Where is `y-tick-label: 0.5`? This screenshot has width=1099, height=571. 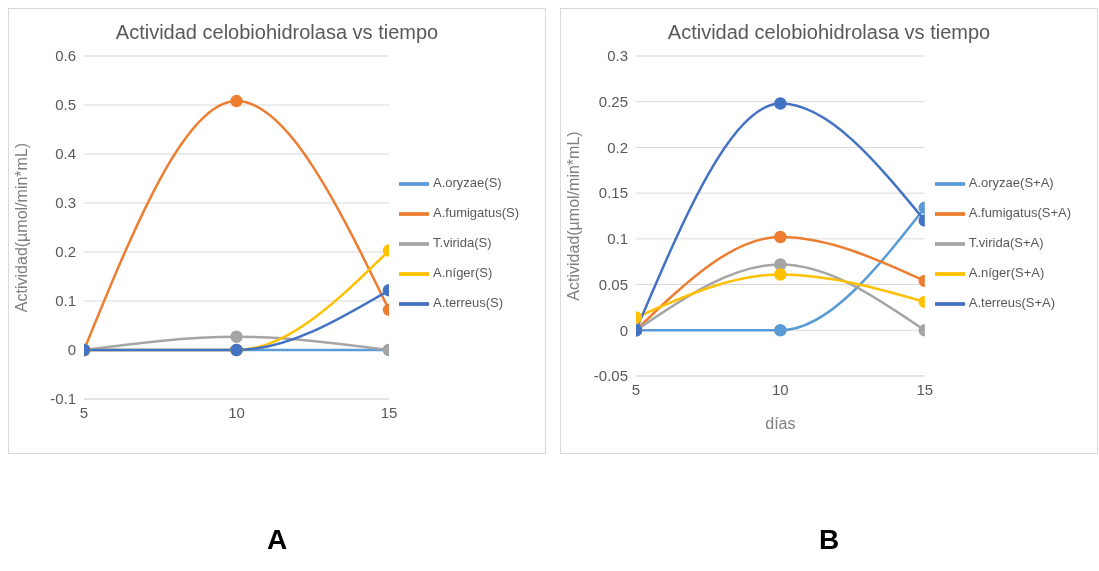
y-tick-label: 0.5 is located at coordinates (65, 105).